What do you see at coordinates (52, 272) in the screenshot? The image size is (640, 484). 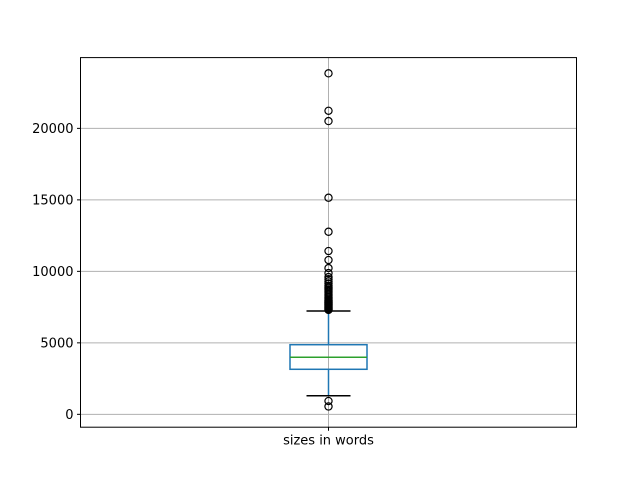 I see `y-tick-label: 10000` at bounding box center [52, 272].